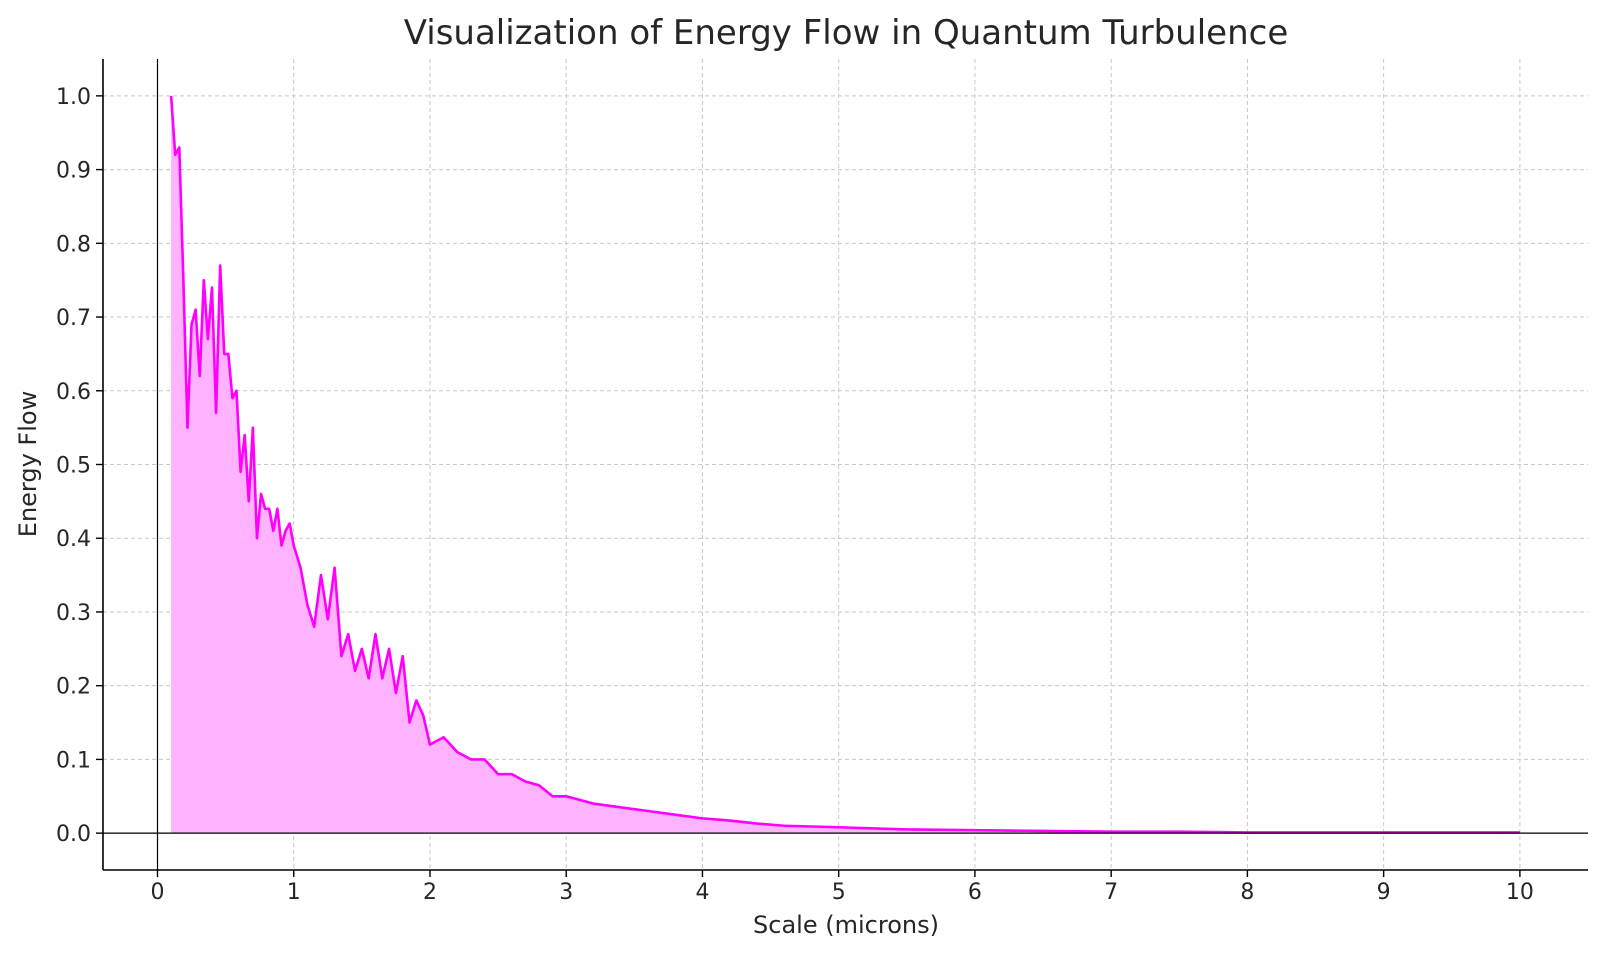  I want to click on y-tick-label-4: 0.4, so click(73, 539).